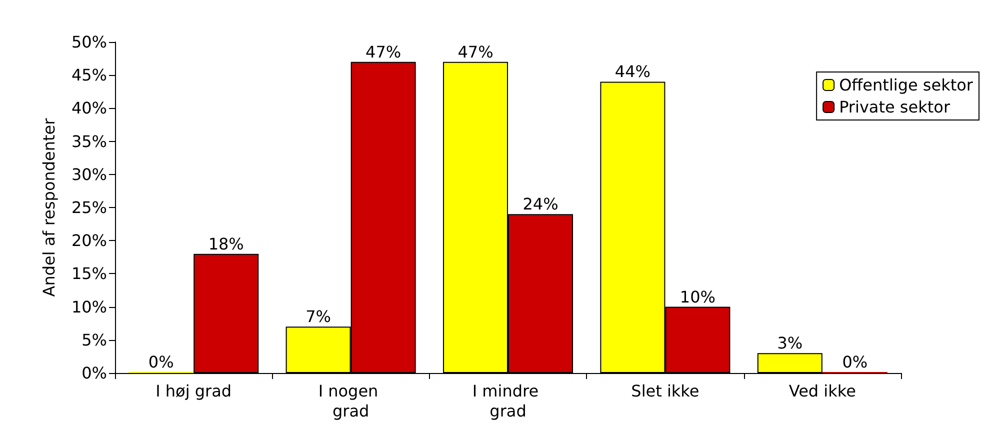 This screenshot has height=439, width=981. Describe the element at coordinates (49, 207) in the screenshot. I see `y-axis-title: Andel af respondenter` at that location.